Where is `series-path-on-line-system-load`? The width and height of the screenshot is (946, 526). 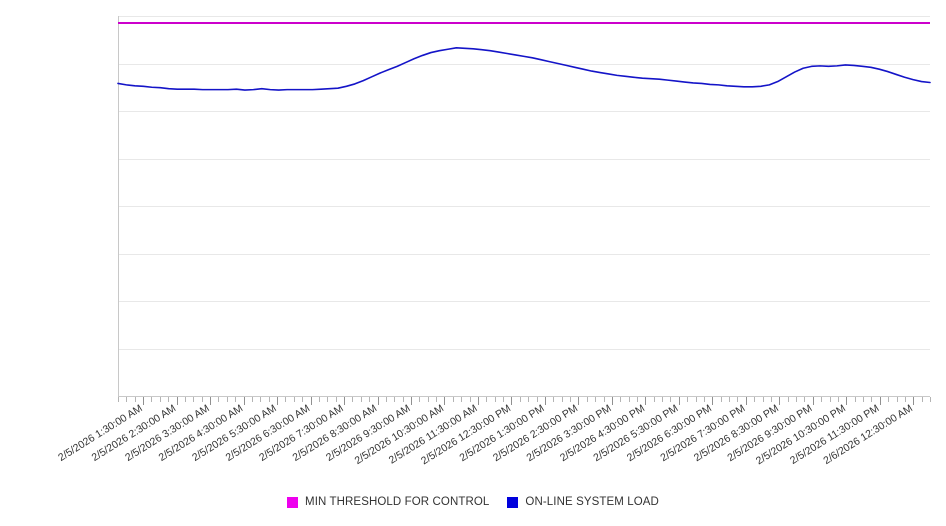
series-path-on-line-system-load is located at coordinates (524, 69).